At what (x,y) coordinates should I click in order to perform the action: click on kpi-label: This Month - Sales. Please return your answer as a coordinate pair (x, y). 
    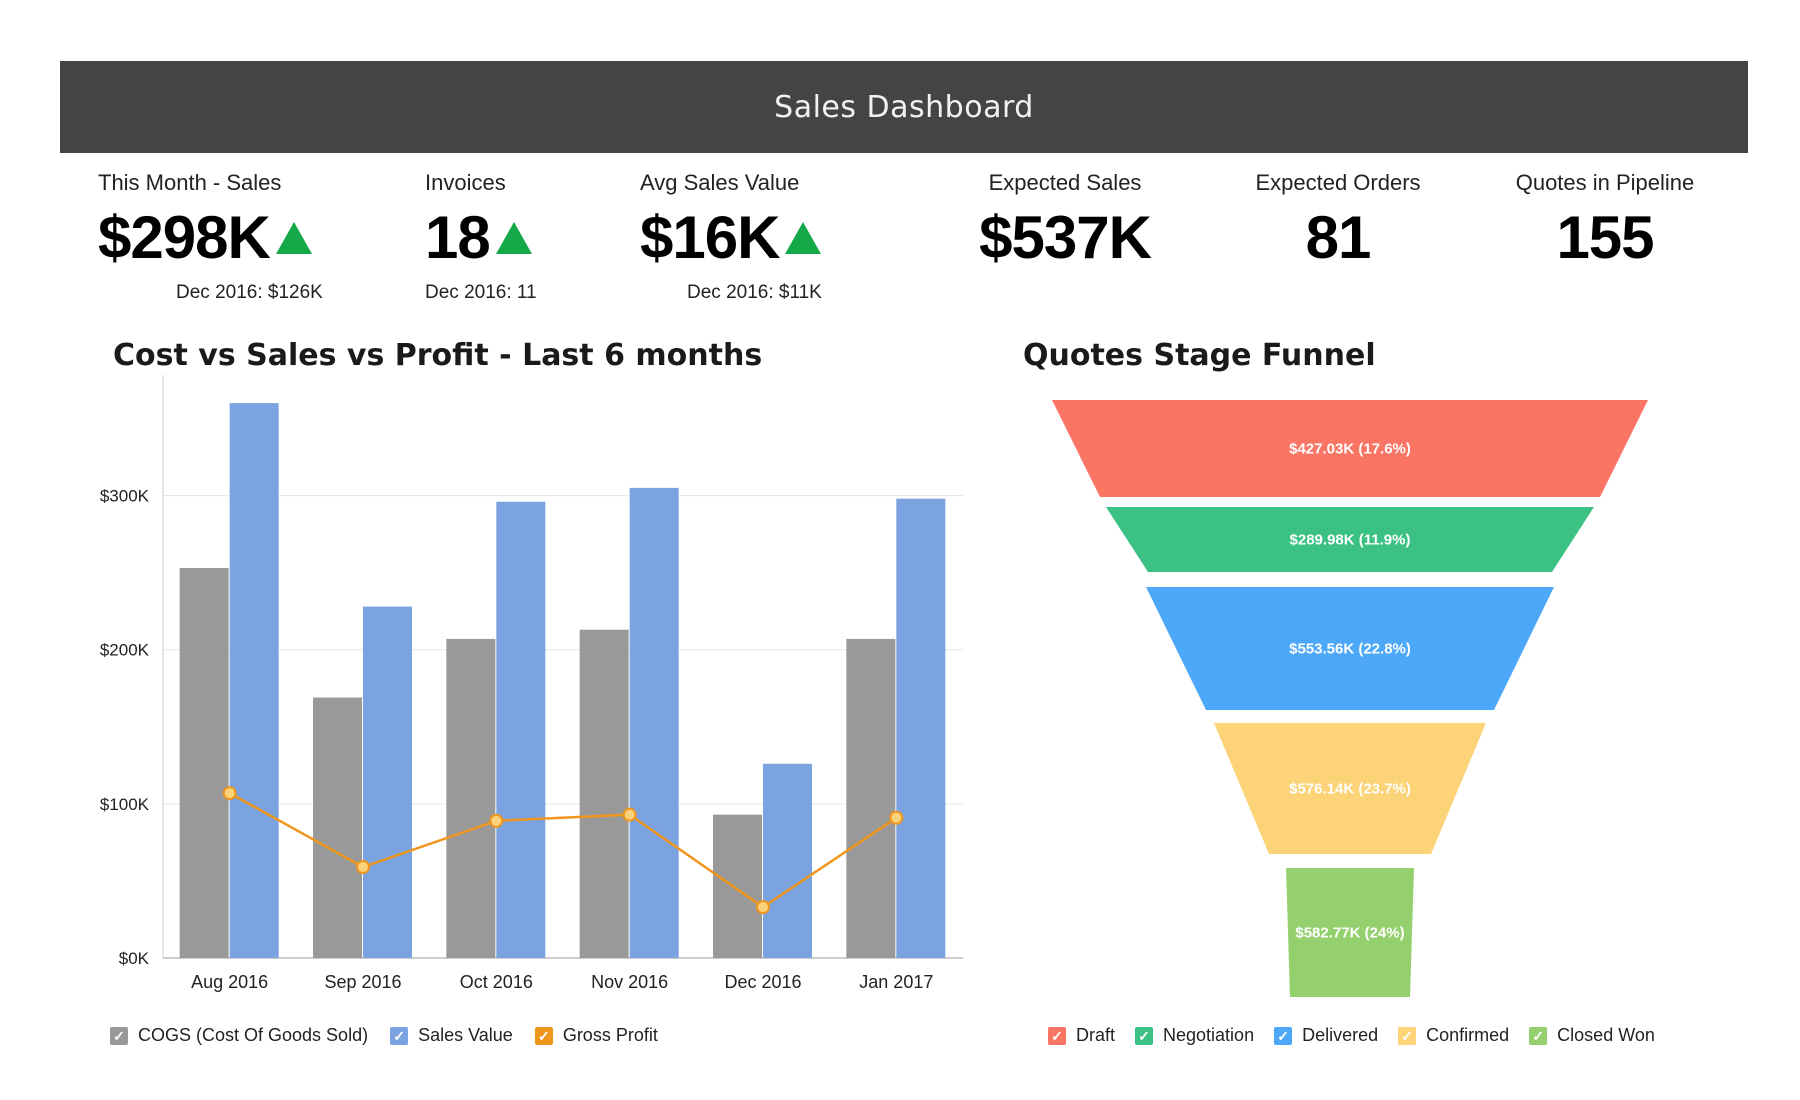
    Looking at the image, I should click on (190, 182).